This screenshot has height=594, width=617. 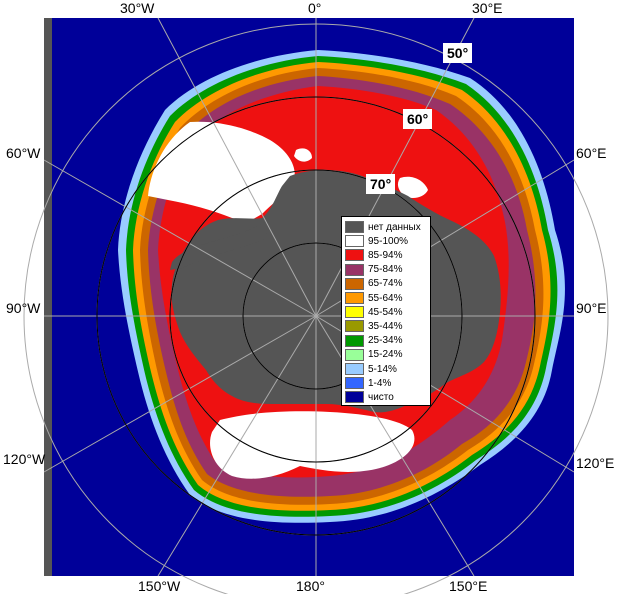 What do you see at coordinates (385, 326) in the screenshot?
I see `legend-label: 35-44%` at bounding box center [385, 326].